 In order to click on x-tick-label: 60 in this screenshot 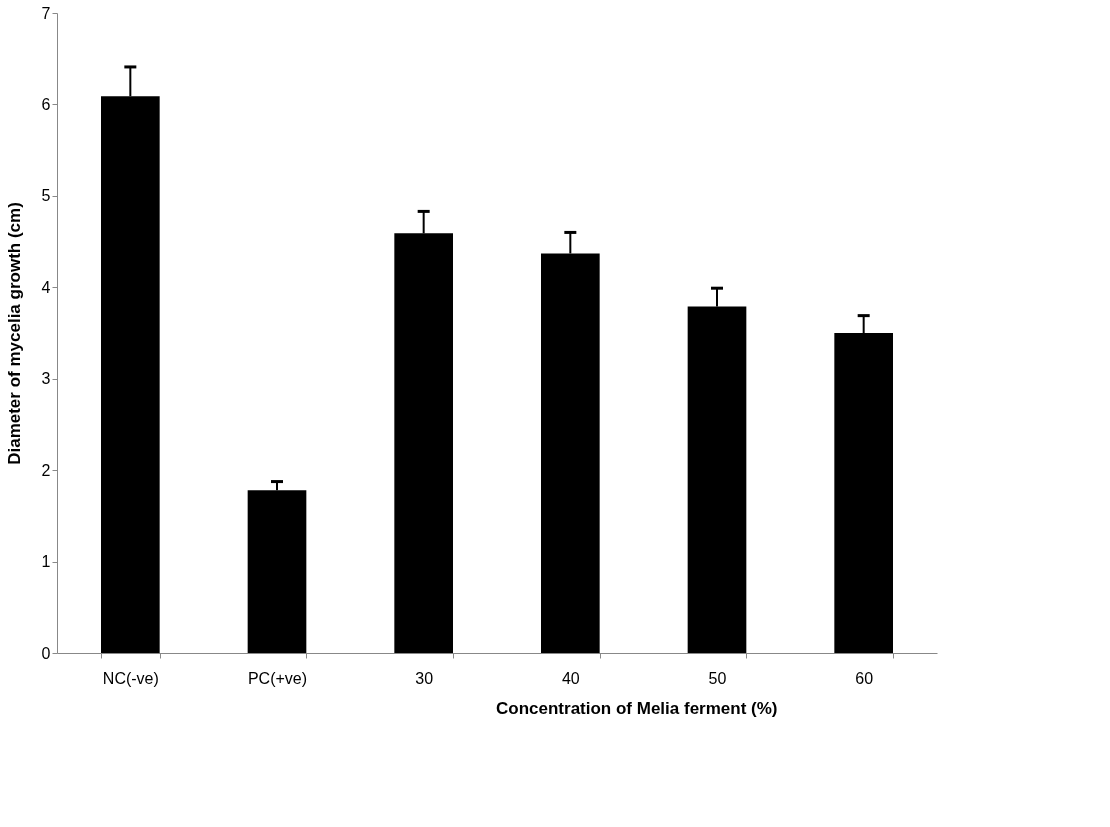, I will do `click(864, 678)`.